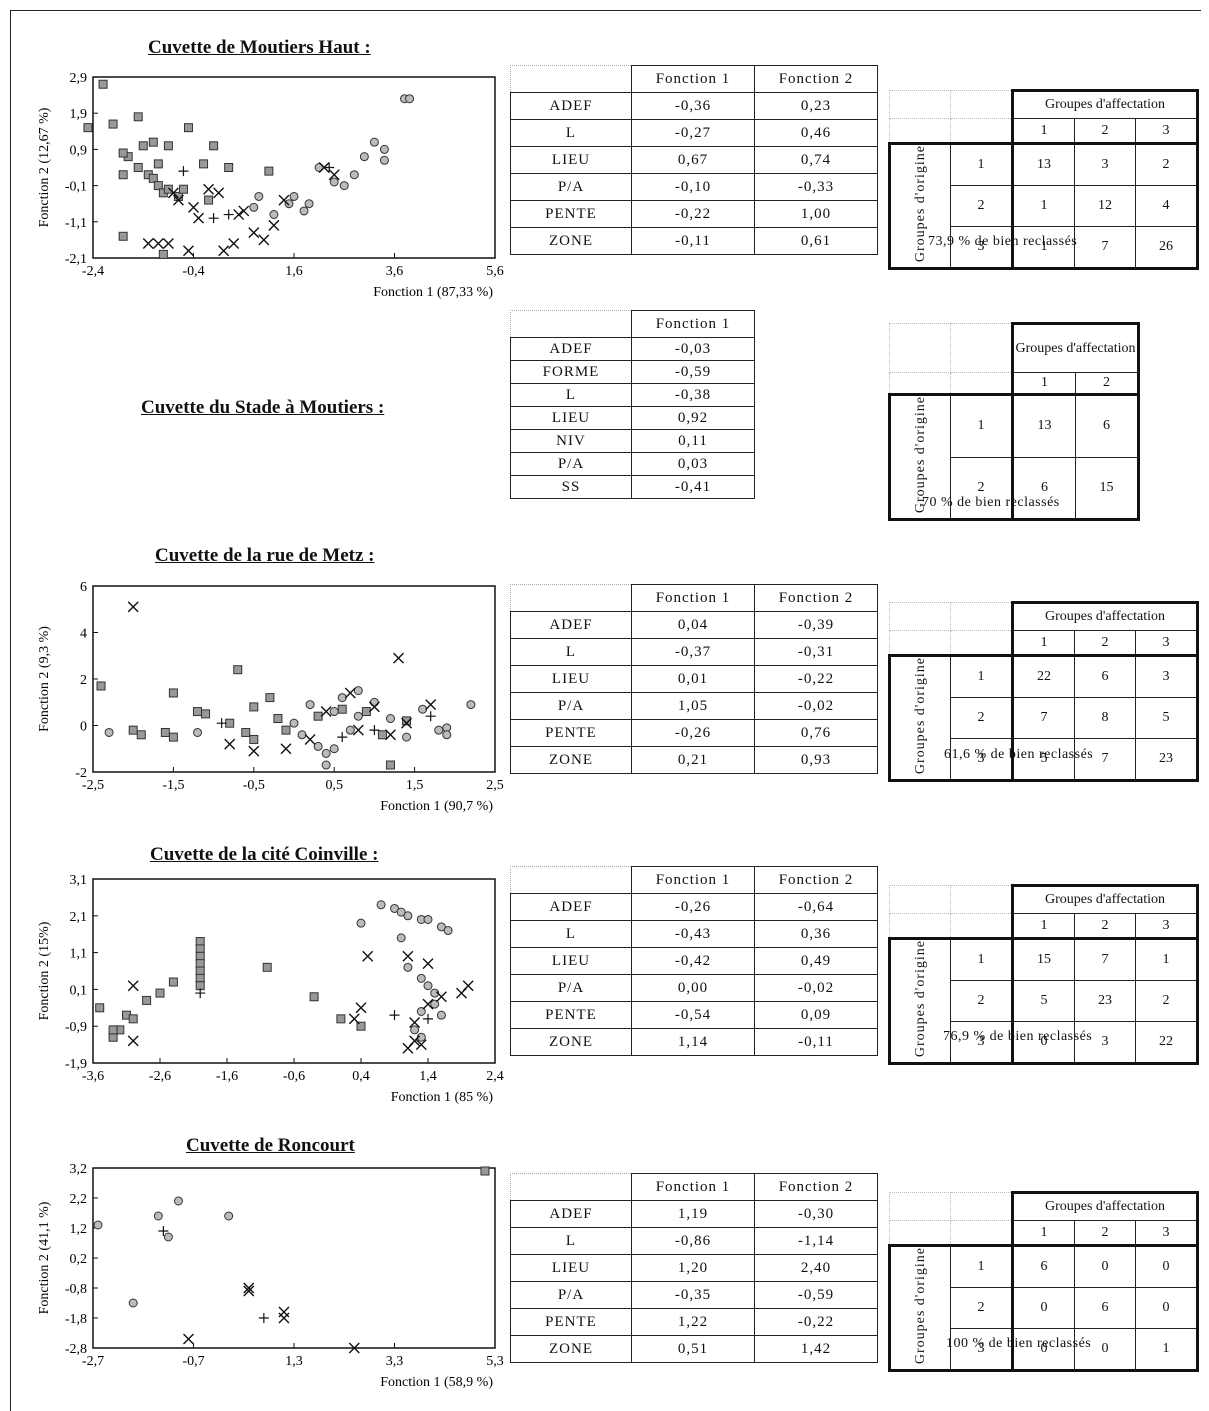 This screenshot has height=1411, width=1209. Describe the element at coordinates (76, 1289) in the screenshot. I see `y-tick-label: -0,8` at that location.